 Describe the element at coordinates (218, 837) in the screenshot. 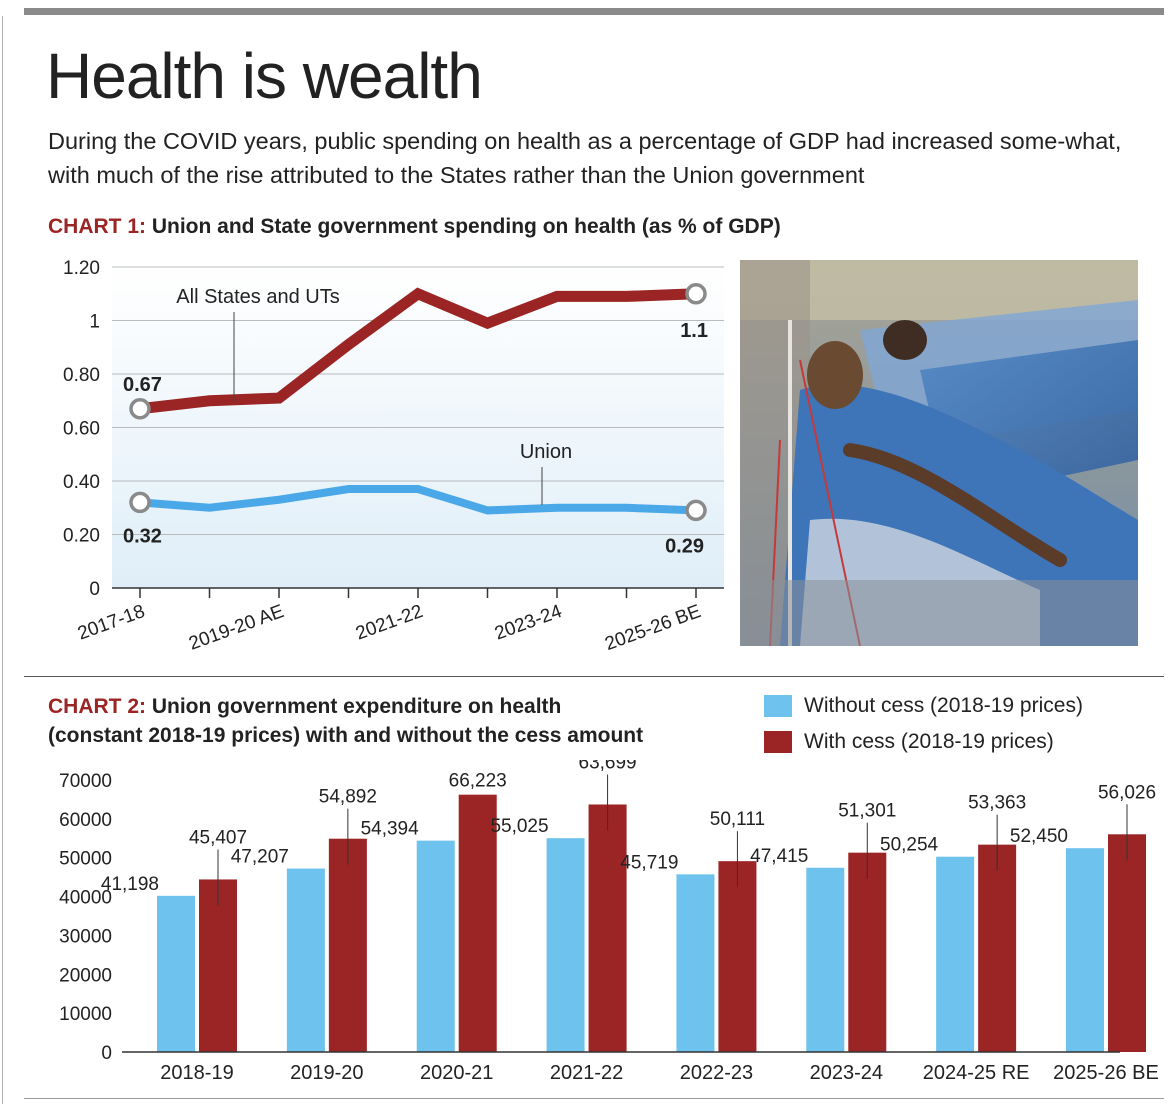

I see `bar-value-label-with-cess: 45,407` at that location.